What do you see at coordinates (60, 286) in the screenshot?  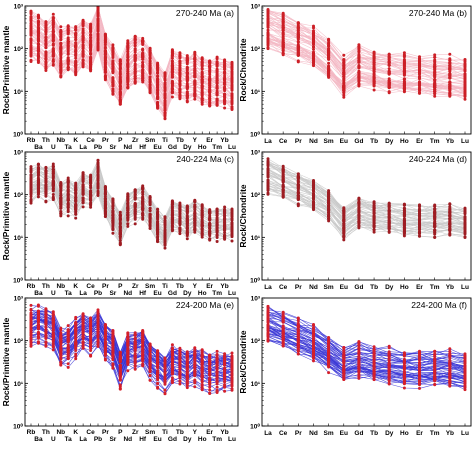 I see `x-tick-label: Nb` at bounding box center [60, 286].